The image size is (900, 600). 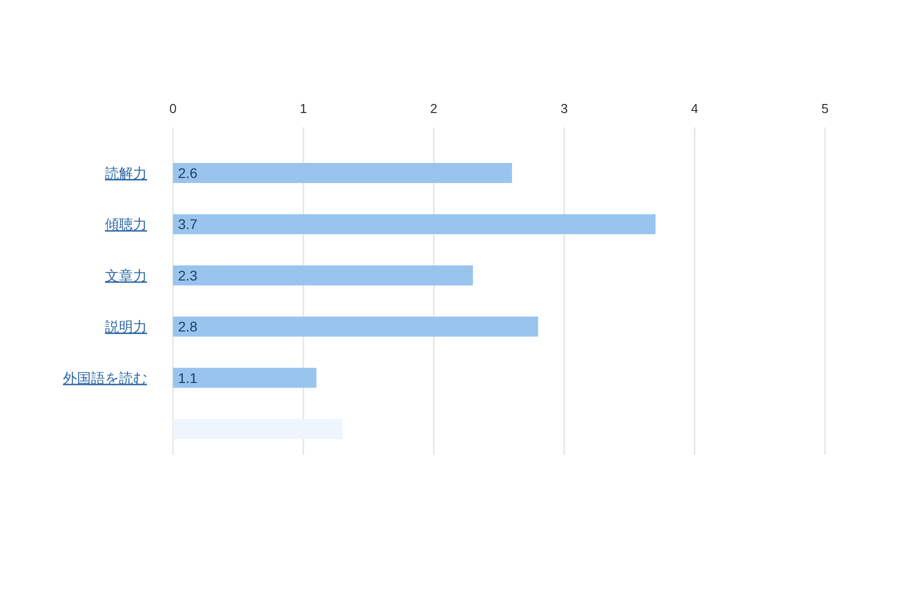 What do you see at coordinates (126, 275) in the screenshot?
I see `y-tick-label: 文章力` at bounding box center [126, 275].